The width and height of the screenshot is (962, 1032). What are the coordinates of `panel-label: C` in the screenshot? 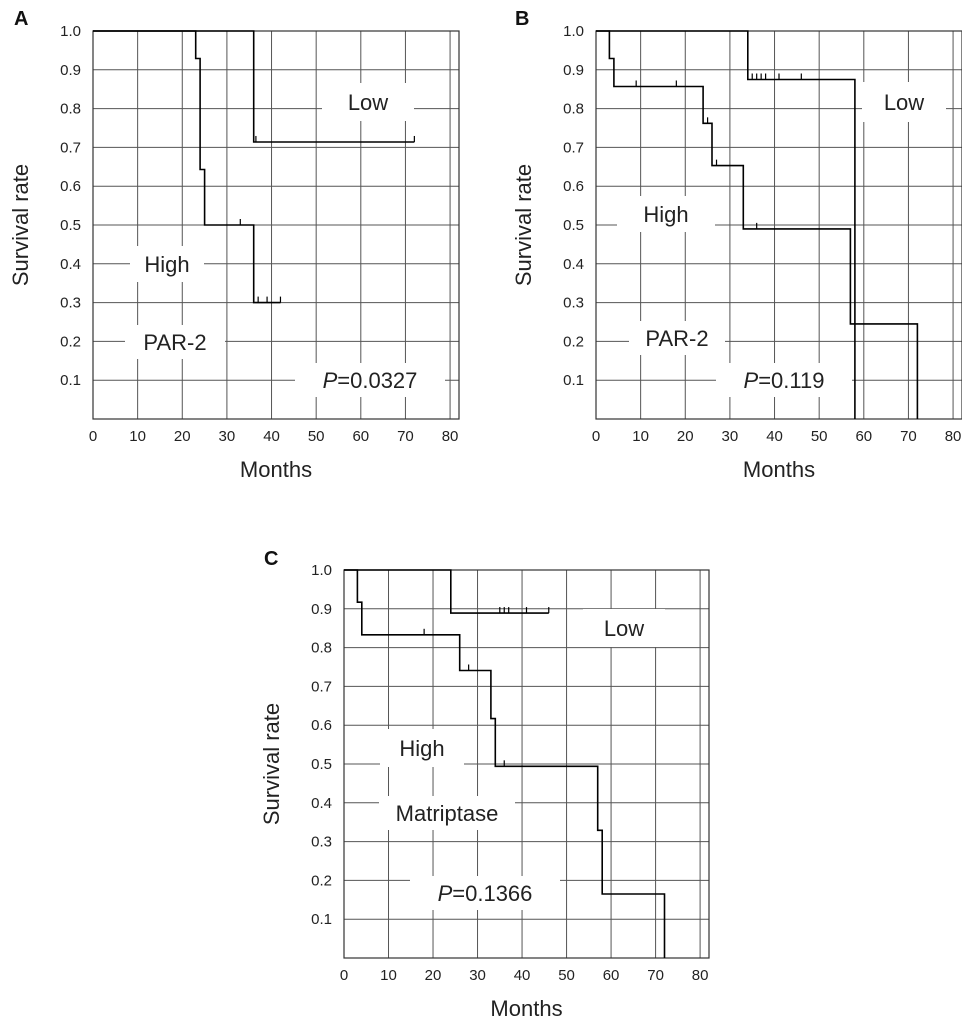 It's located at (271, 559).